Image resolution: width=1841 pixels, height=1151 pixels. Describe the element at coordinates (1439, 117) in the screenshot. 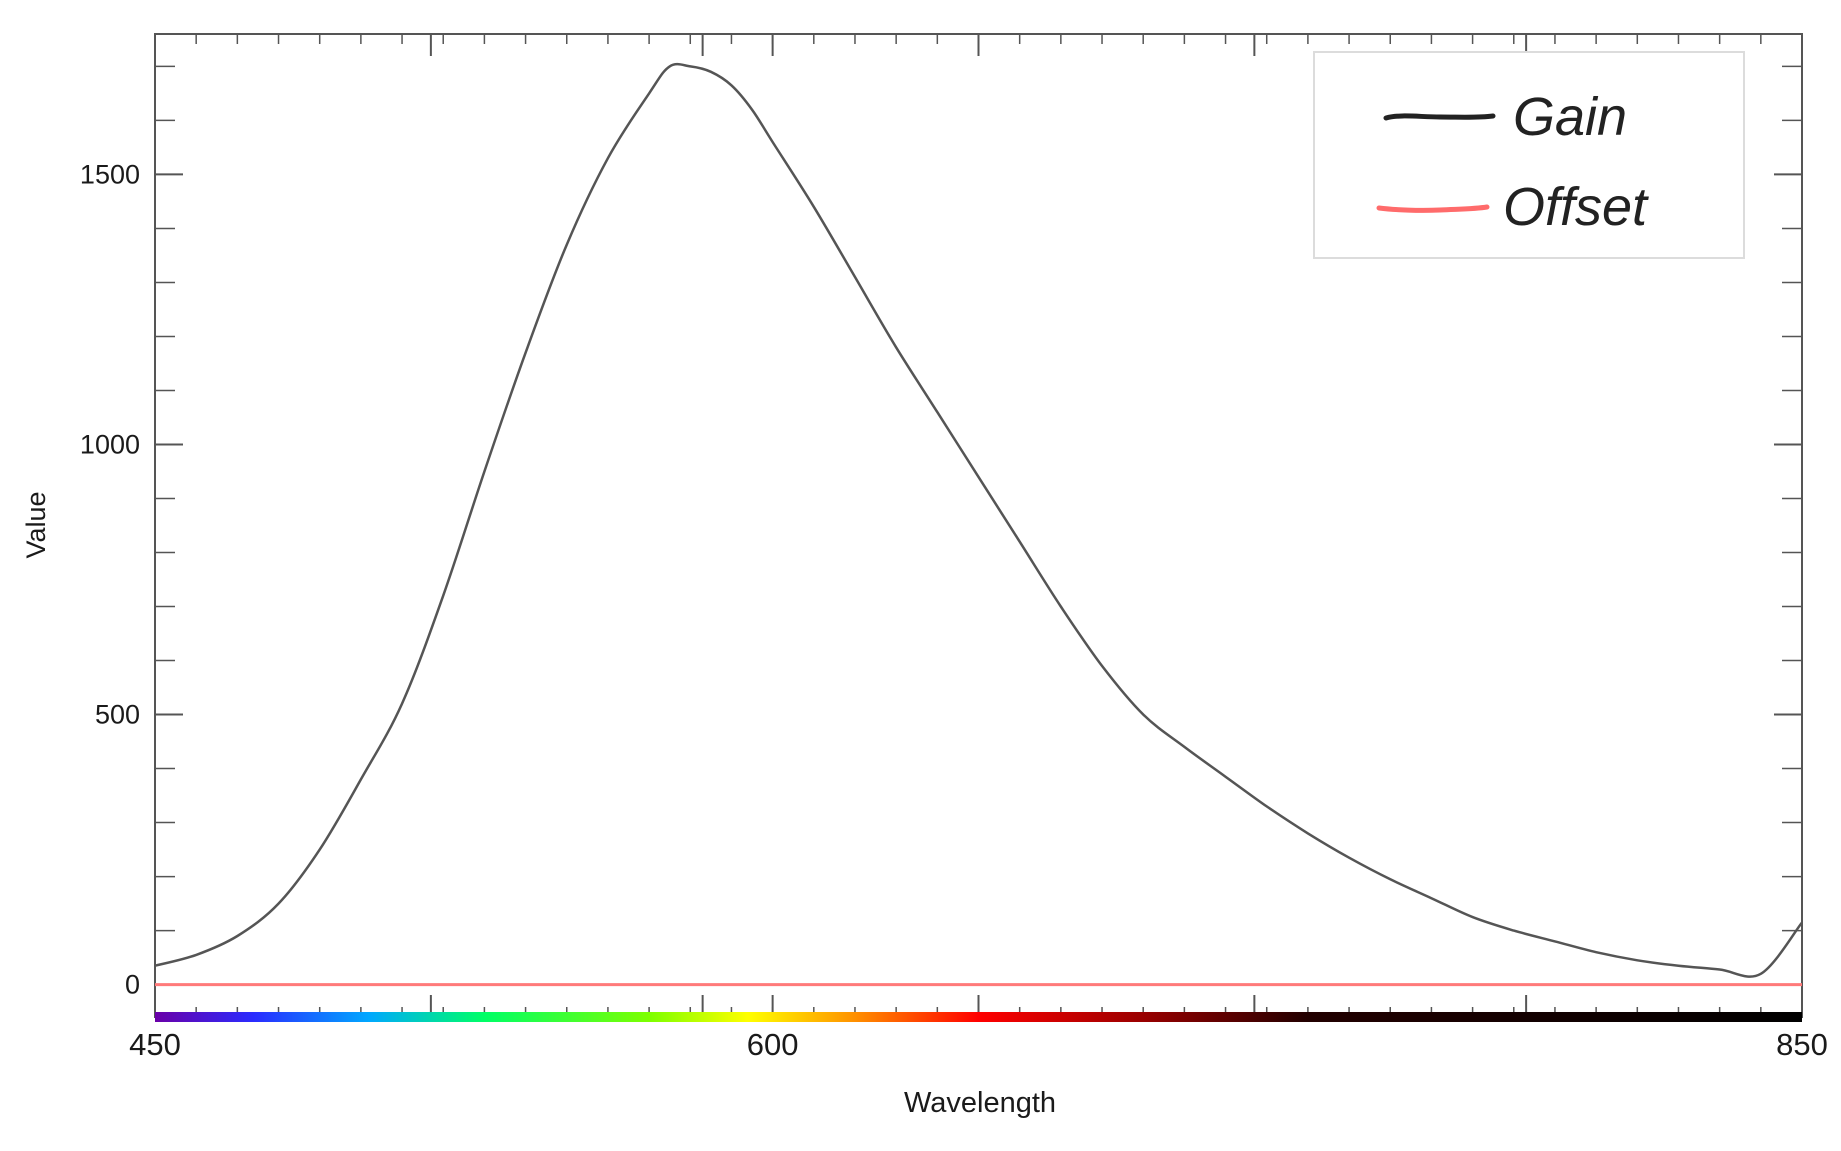

I see `legend-gain-line` at that location.